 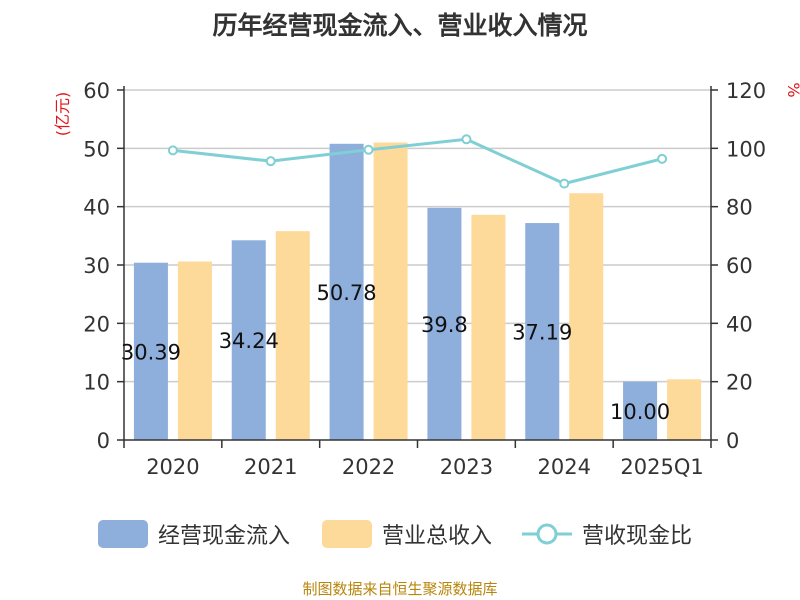 What do you see at coordinates (466, 467) in the screenshot?
I see `x-tick-label-2023: 2023` at bounding box center [466, 467].